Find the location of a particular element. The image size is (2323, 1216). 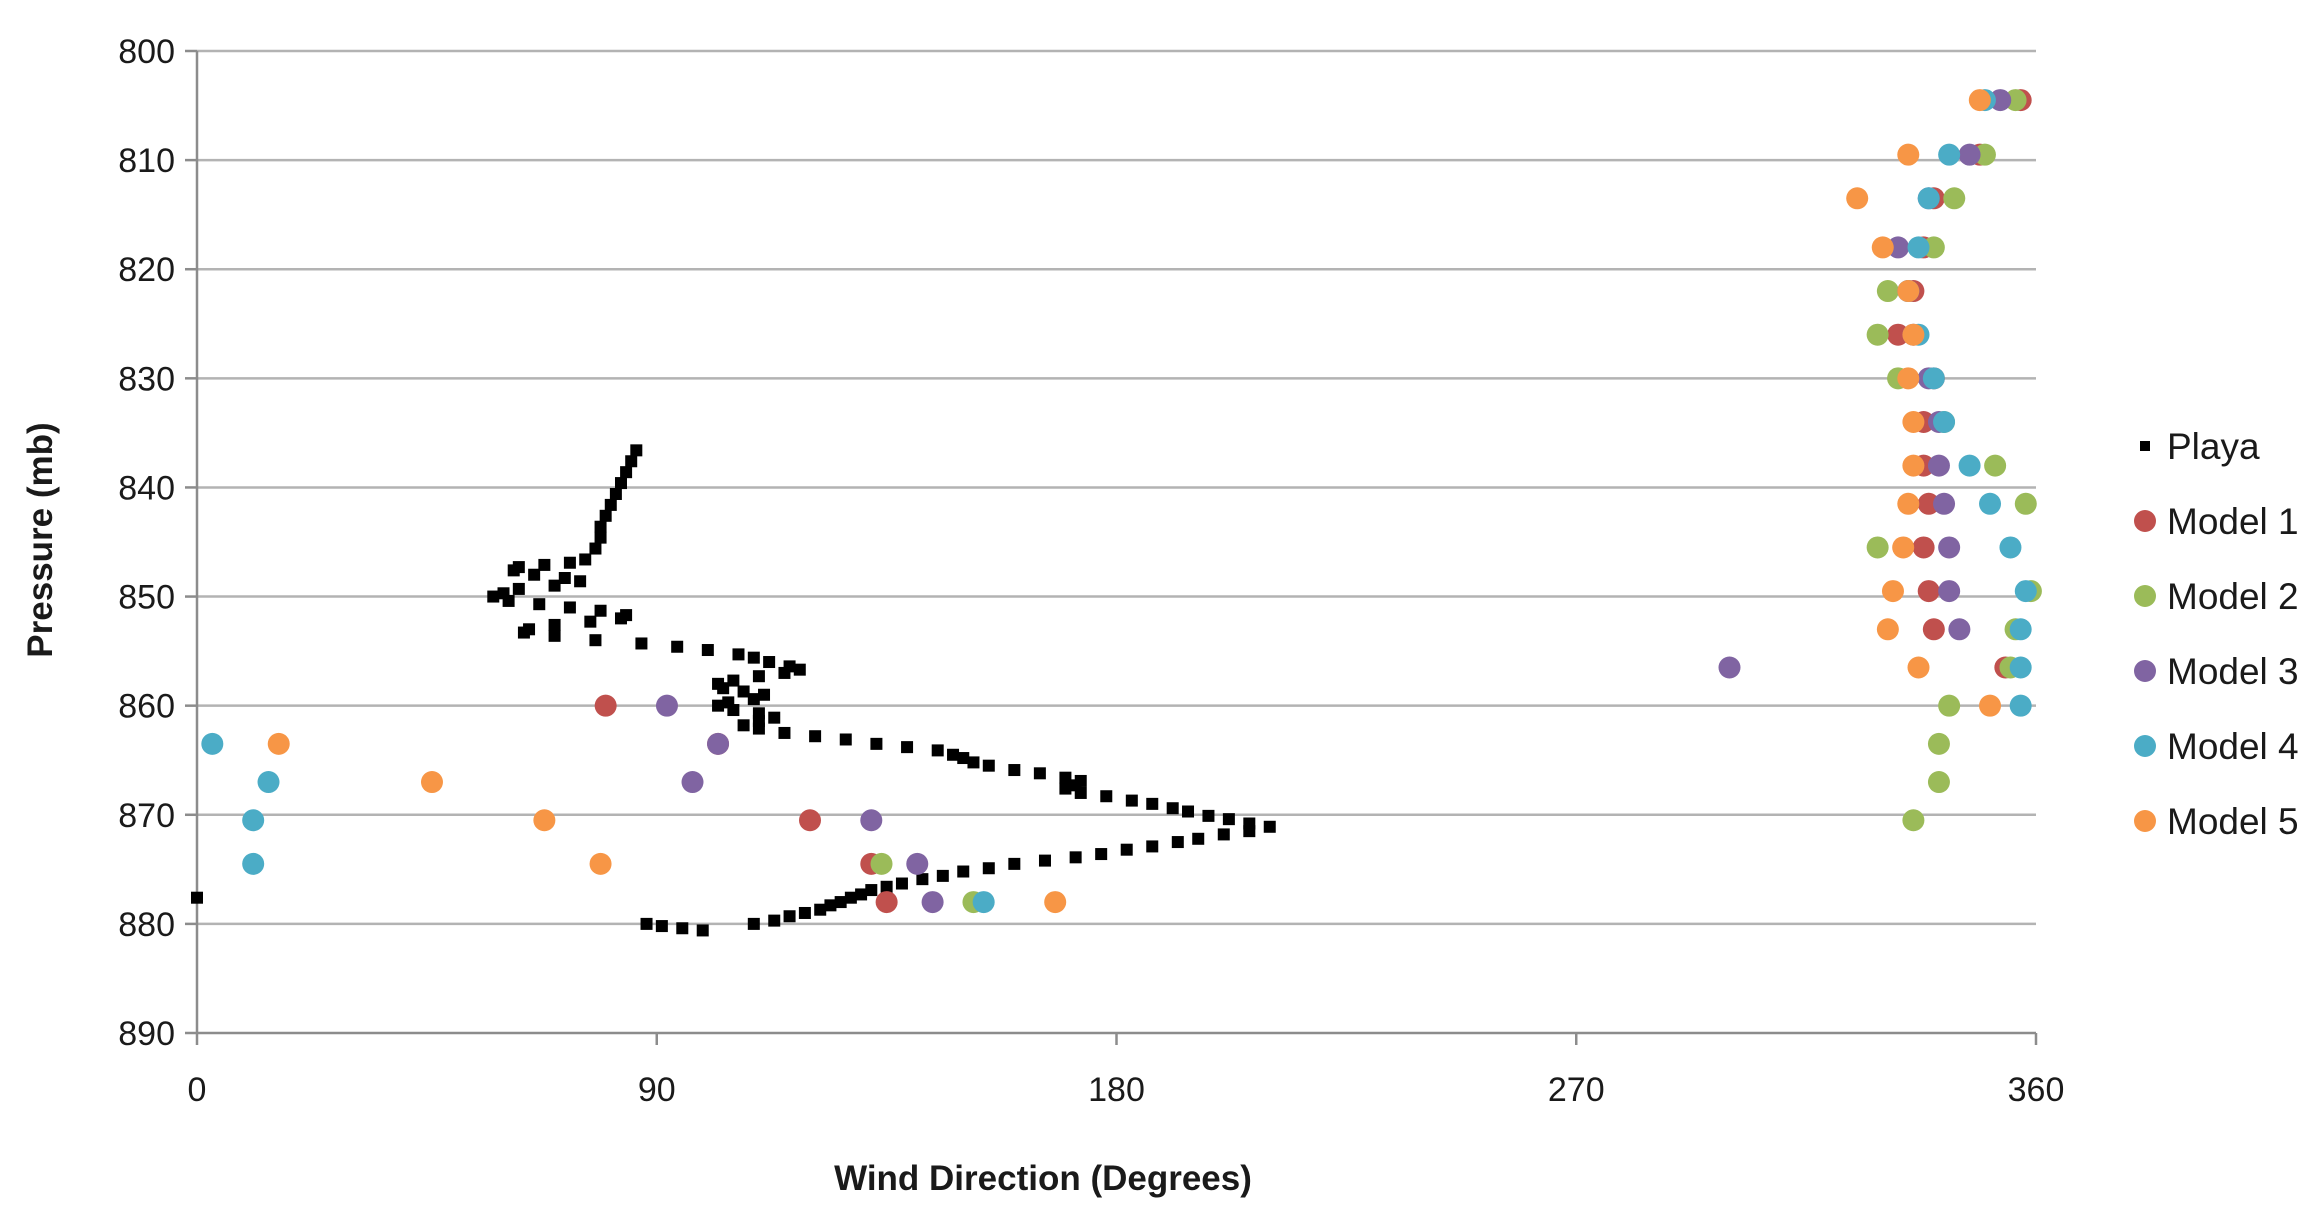

y-tick-label: 820 is located at coordinates (146, 270).